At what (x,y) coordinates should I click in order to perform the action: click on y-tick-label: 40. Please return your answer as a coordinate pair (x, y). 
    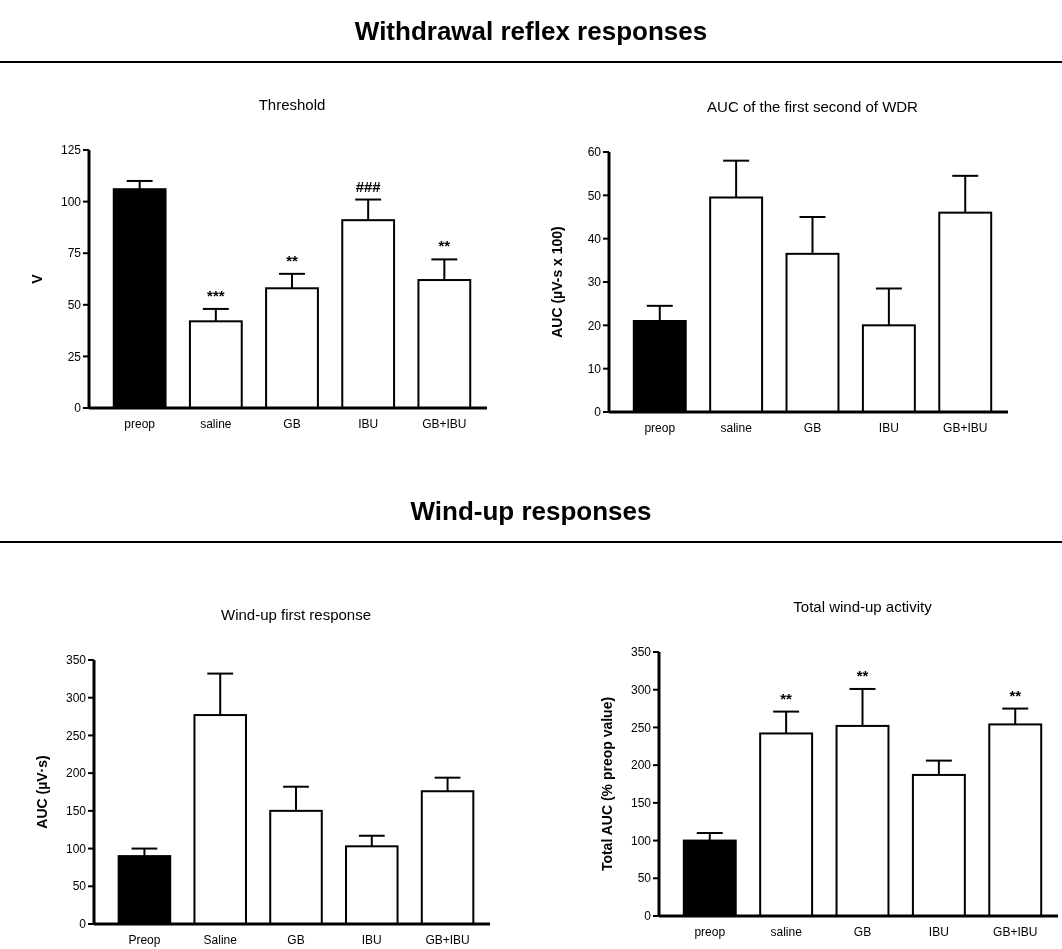
    Looking at the image, I should click on (594, 238).